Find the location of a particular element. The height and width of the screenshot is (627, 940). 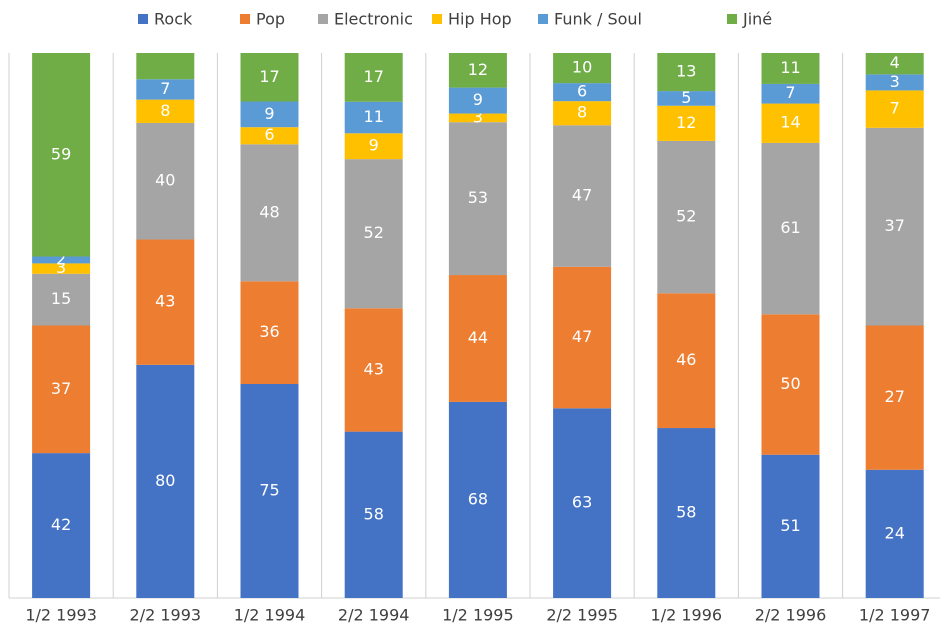

data-label: 68 is located at coordinates (478, 498).